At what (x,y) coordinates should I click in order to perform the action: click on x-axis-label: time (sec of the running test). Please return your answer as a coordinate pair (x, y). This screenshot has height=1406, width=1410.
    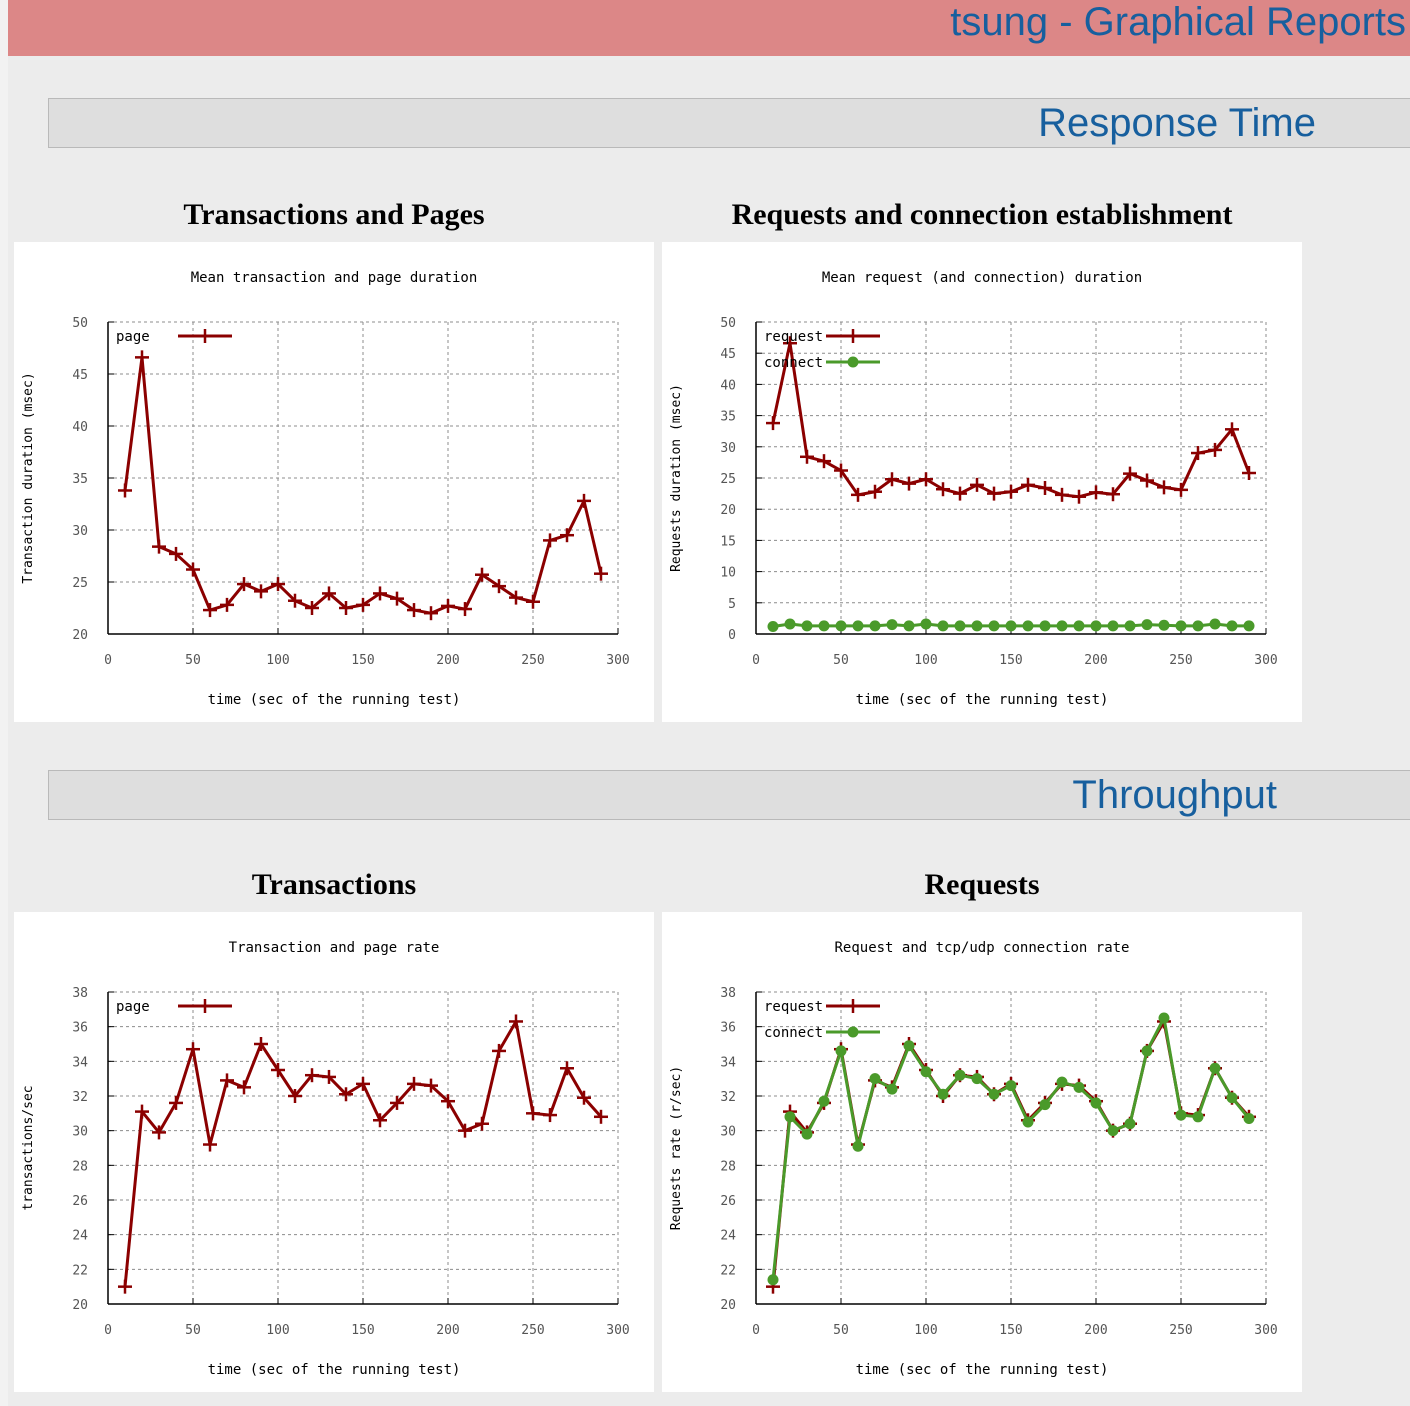
    Looking at the image, I should click on (334, 1370).